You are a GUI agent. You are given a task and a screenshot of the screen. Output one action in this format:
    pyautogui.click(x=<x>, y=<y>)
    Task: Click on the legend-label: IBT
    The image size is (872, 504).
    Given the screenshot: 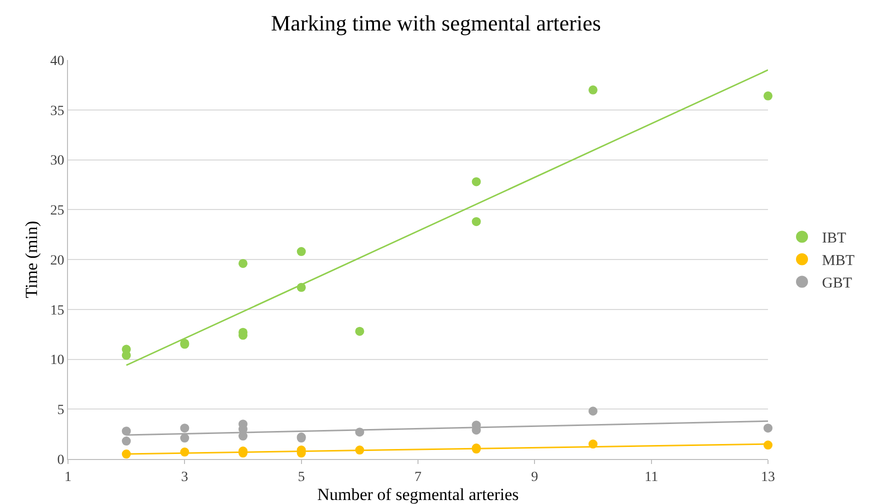 What is the action you would take?
    pyautogui.click(x=834, y=238)
    